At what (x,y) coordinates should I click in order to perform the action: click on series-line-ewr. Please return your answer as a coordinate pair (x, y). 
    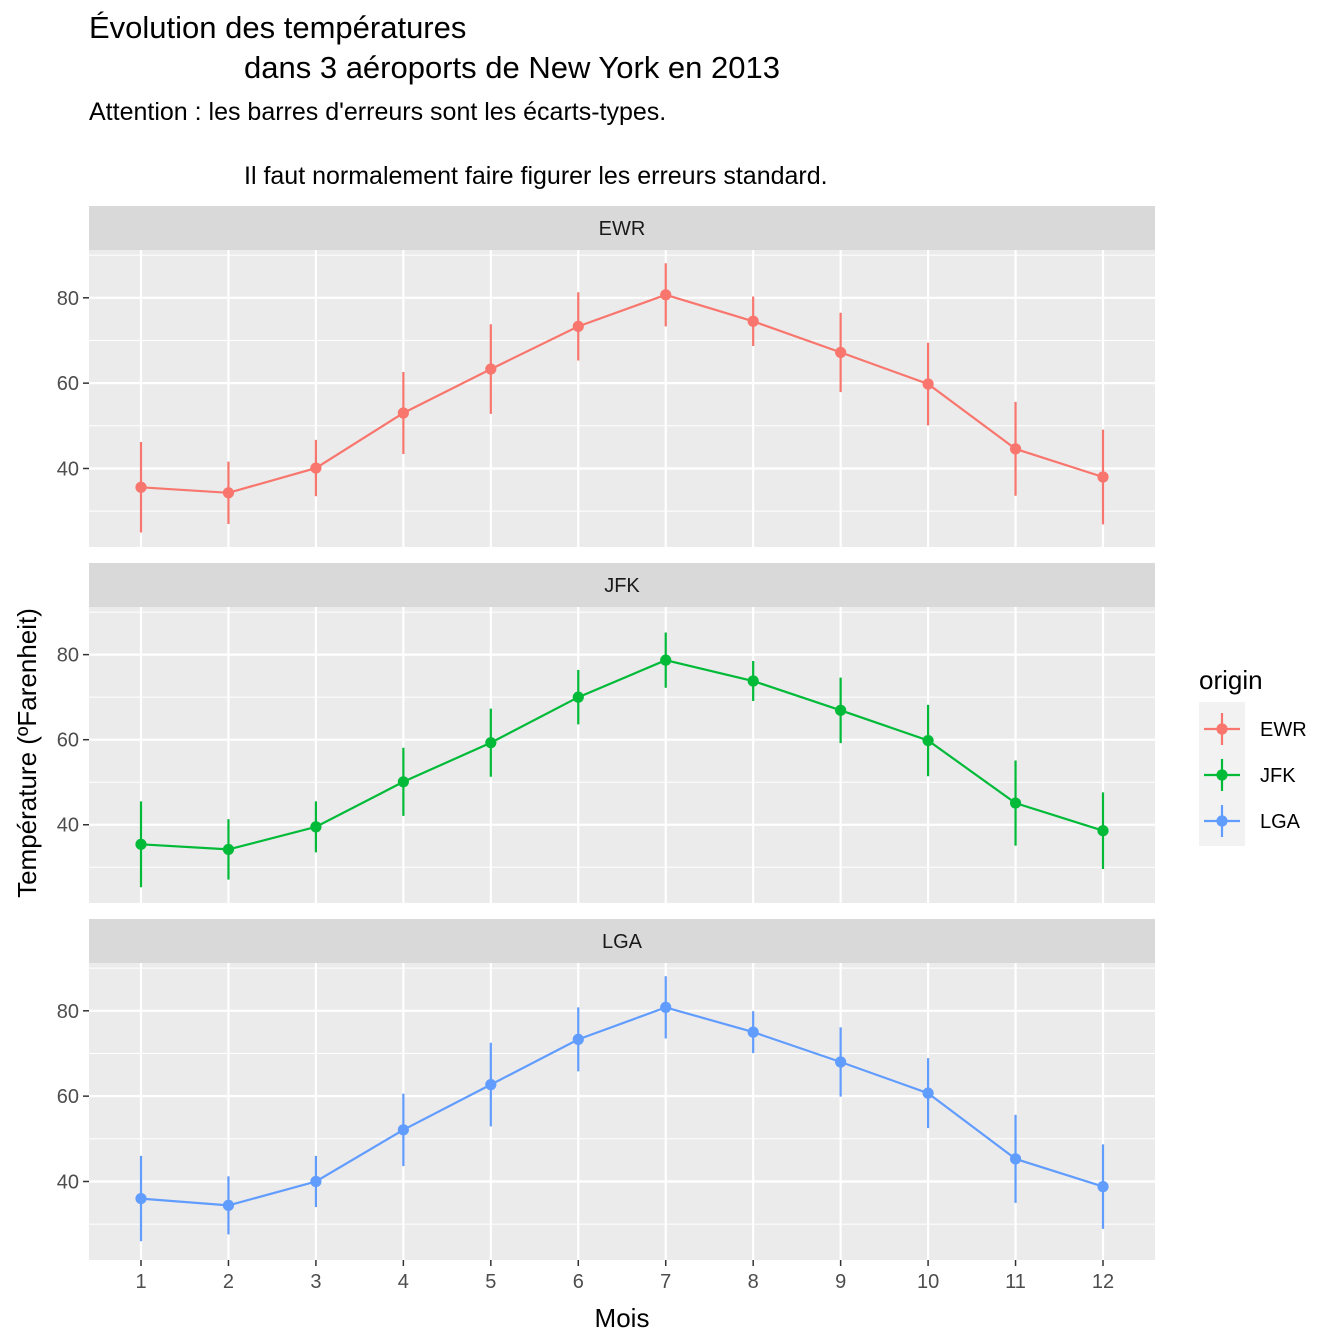
    Looking at the image, I should click on (622, 393).